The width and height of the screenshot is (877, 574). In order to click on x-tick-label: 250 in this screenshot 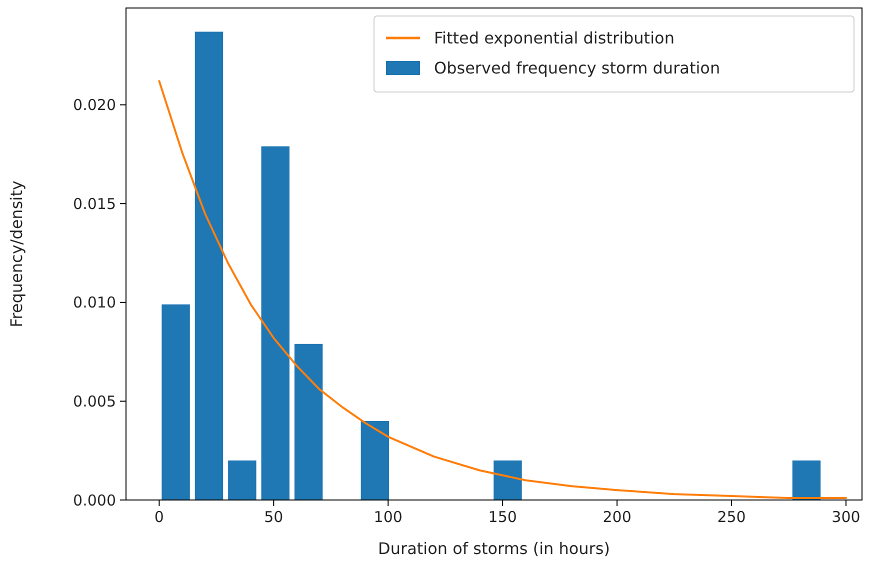, I will do `click(731, 517)`.